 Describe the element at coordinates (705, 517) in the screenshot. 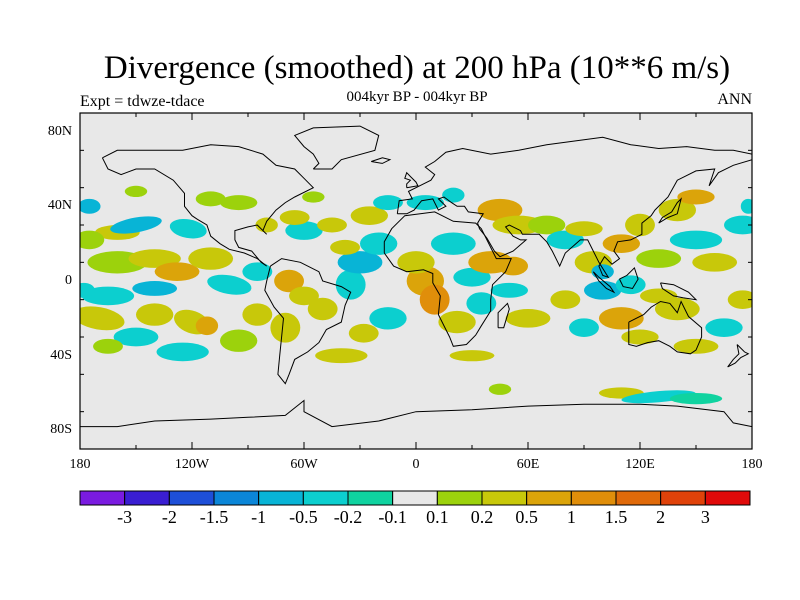

I see `colorbar-label: 3` at that location.